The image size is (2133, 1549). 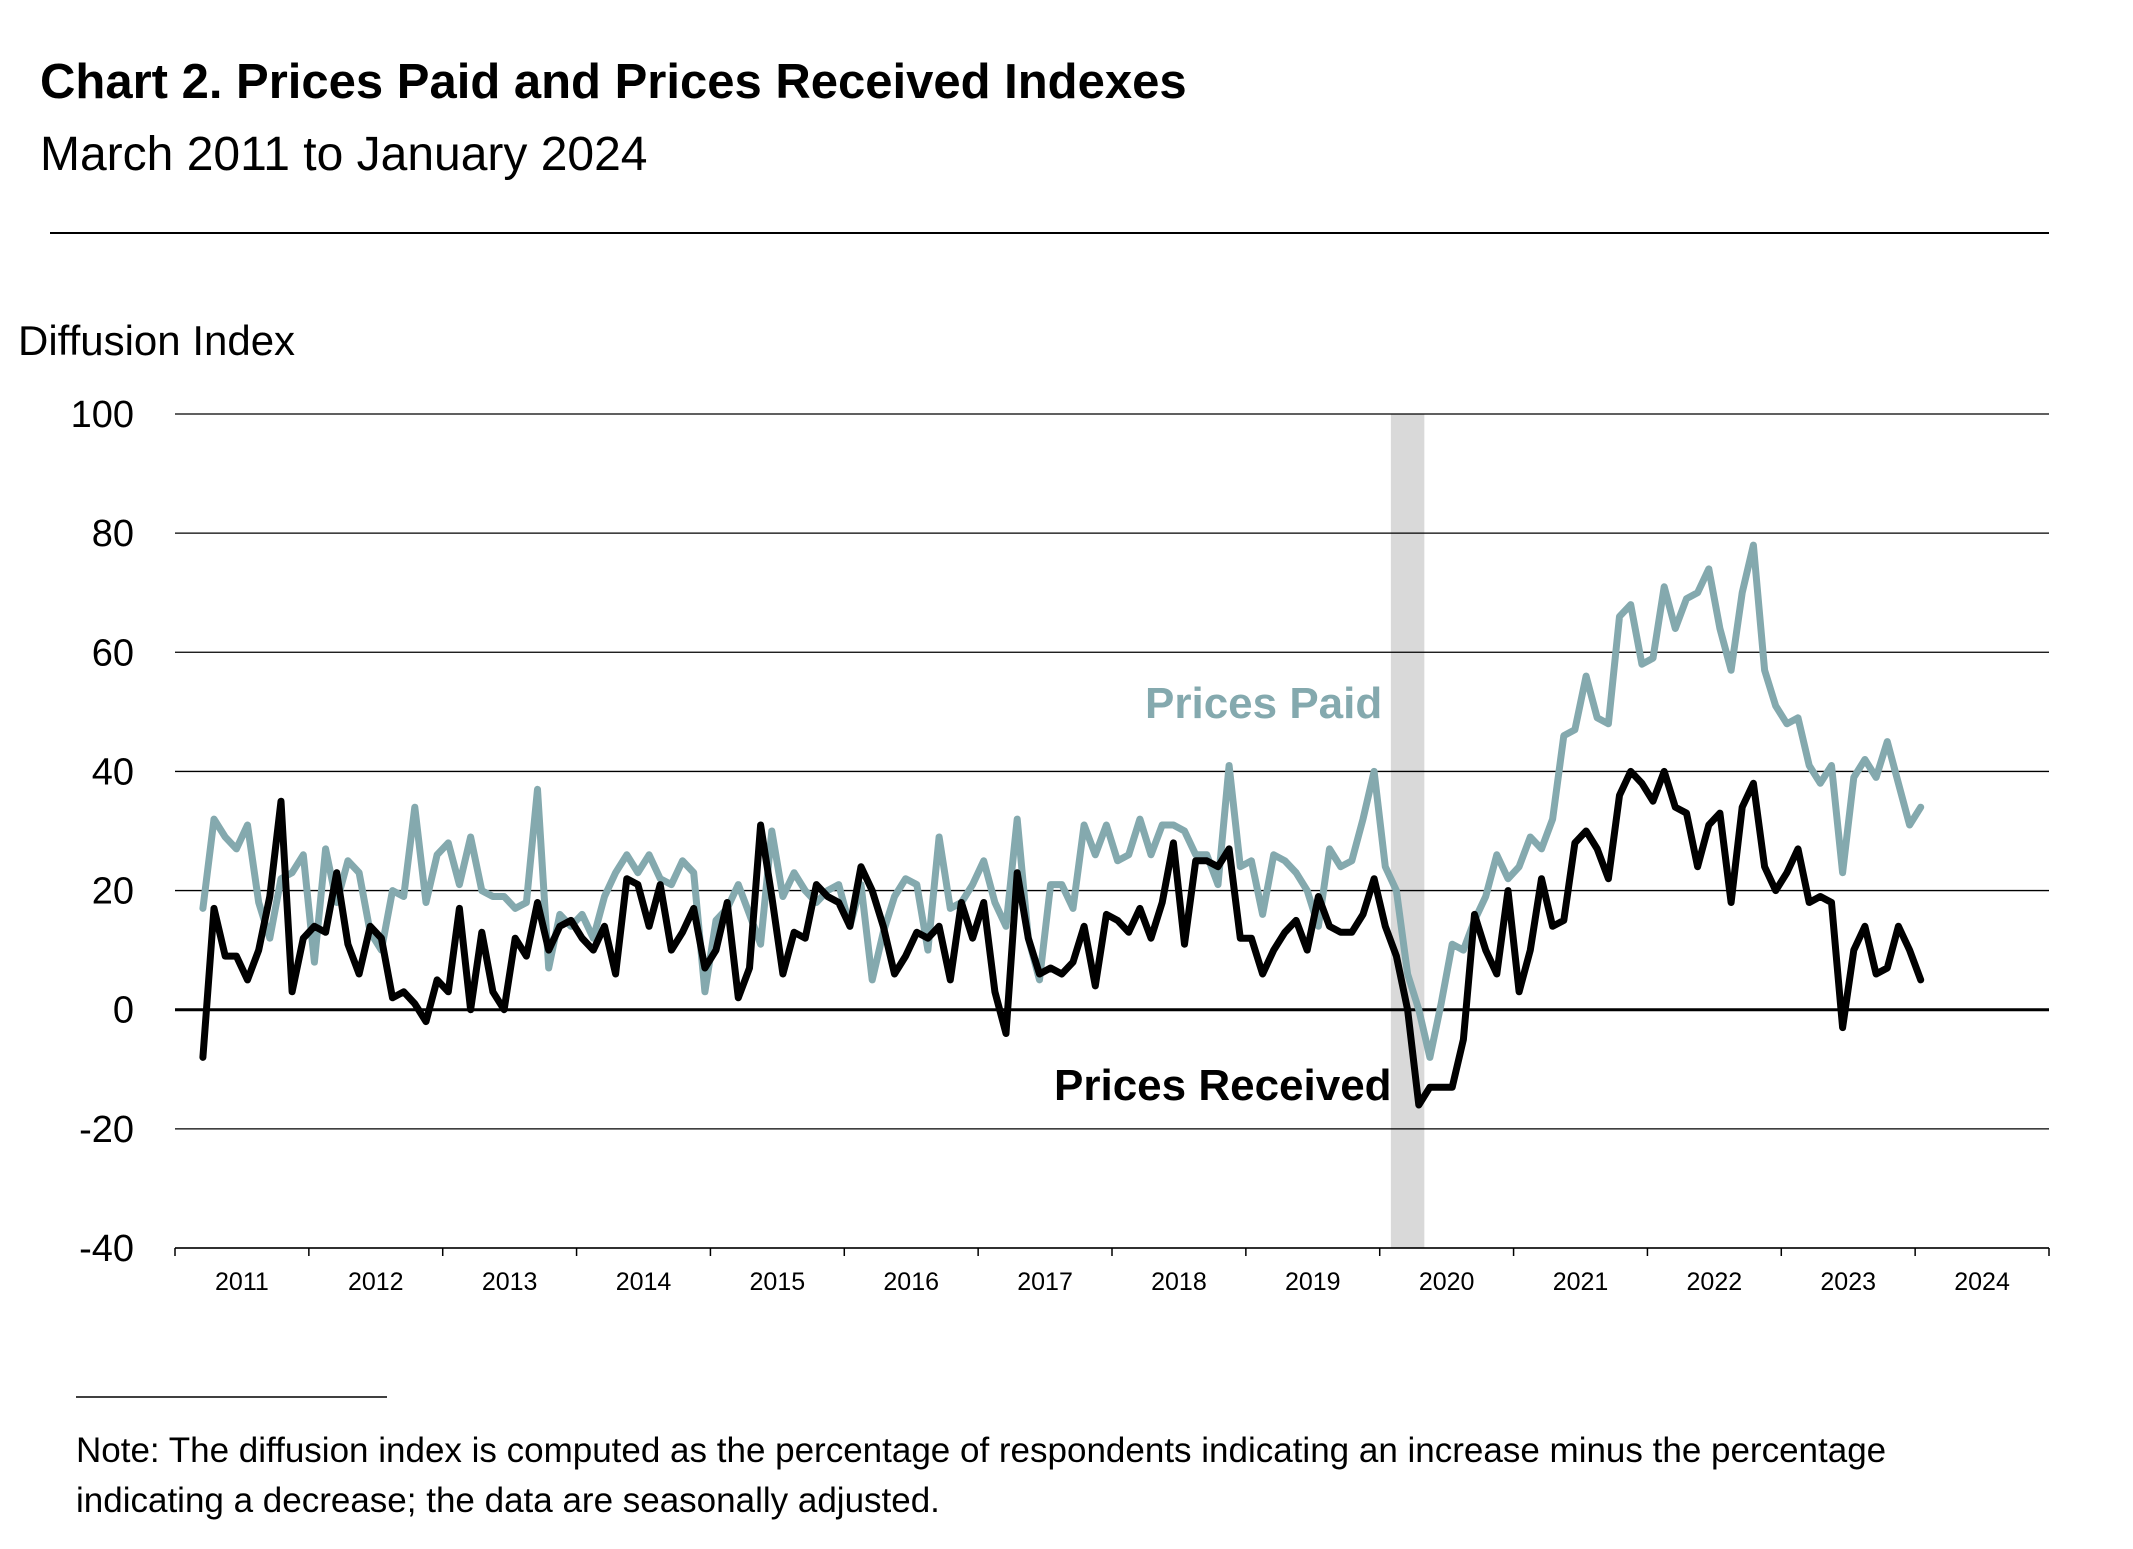 I want to click on x-tick-label: 2017, so click(x=1045, y=1282).